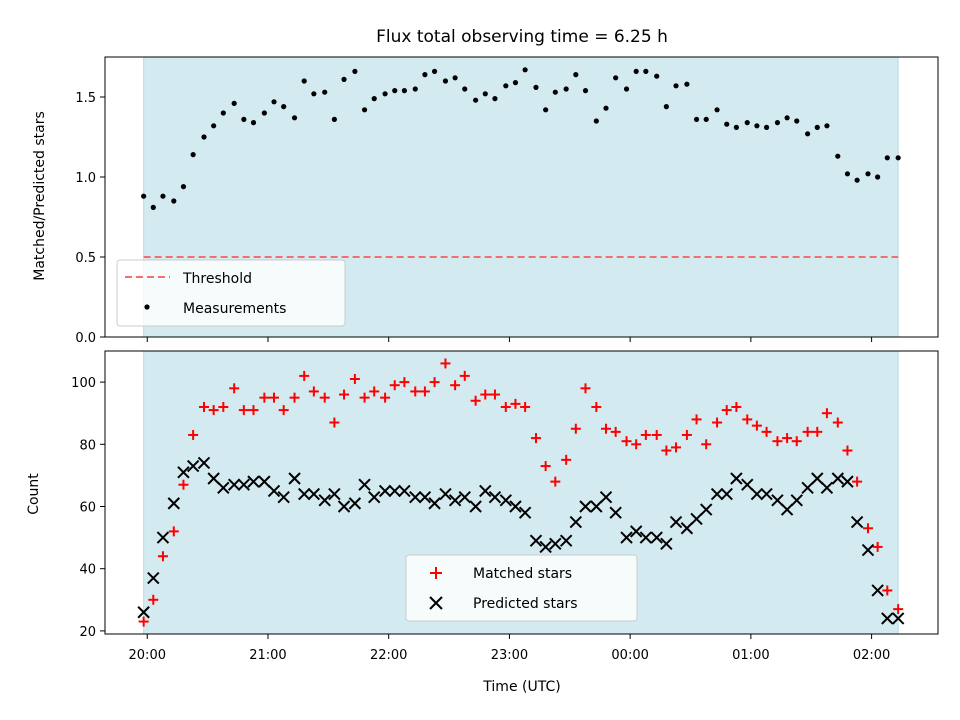 This screenshot has height=720, width=960. I want to click on x-tick-label: 01:00, so click(750, 655).